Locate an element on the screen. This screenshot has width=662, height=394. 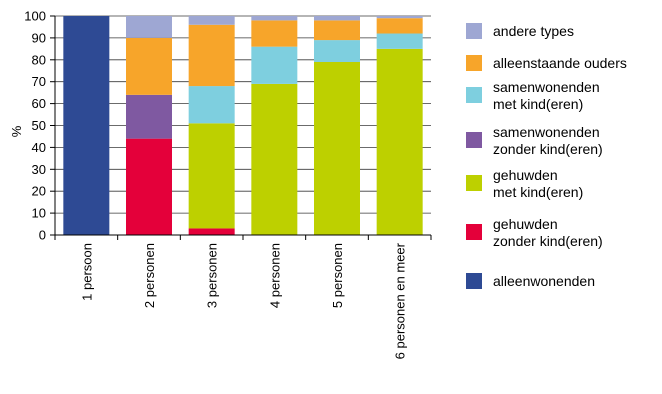
legend-label: alleenstaande ouders is located at coordinates (560, 63).